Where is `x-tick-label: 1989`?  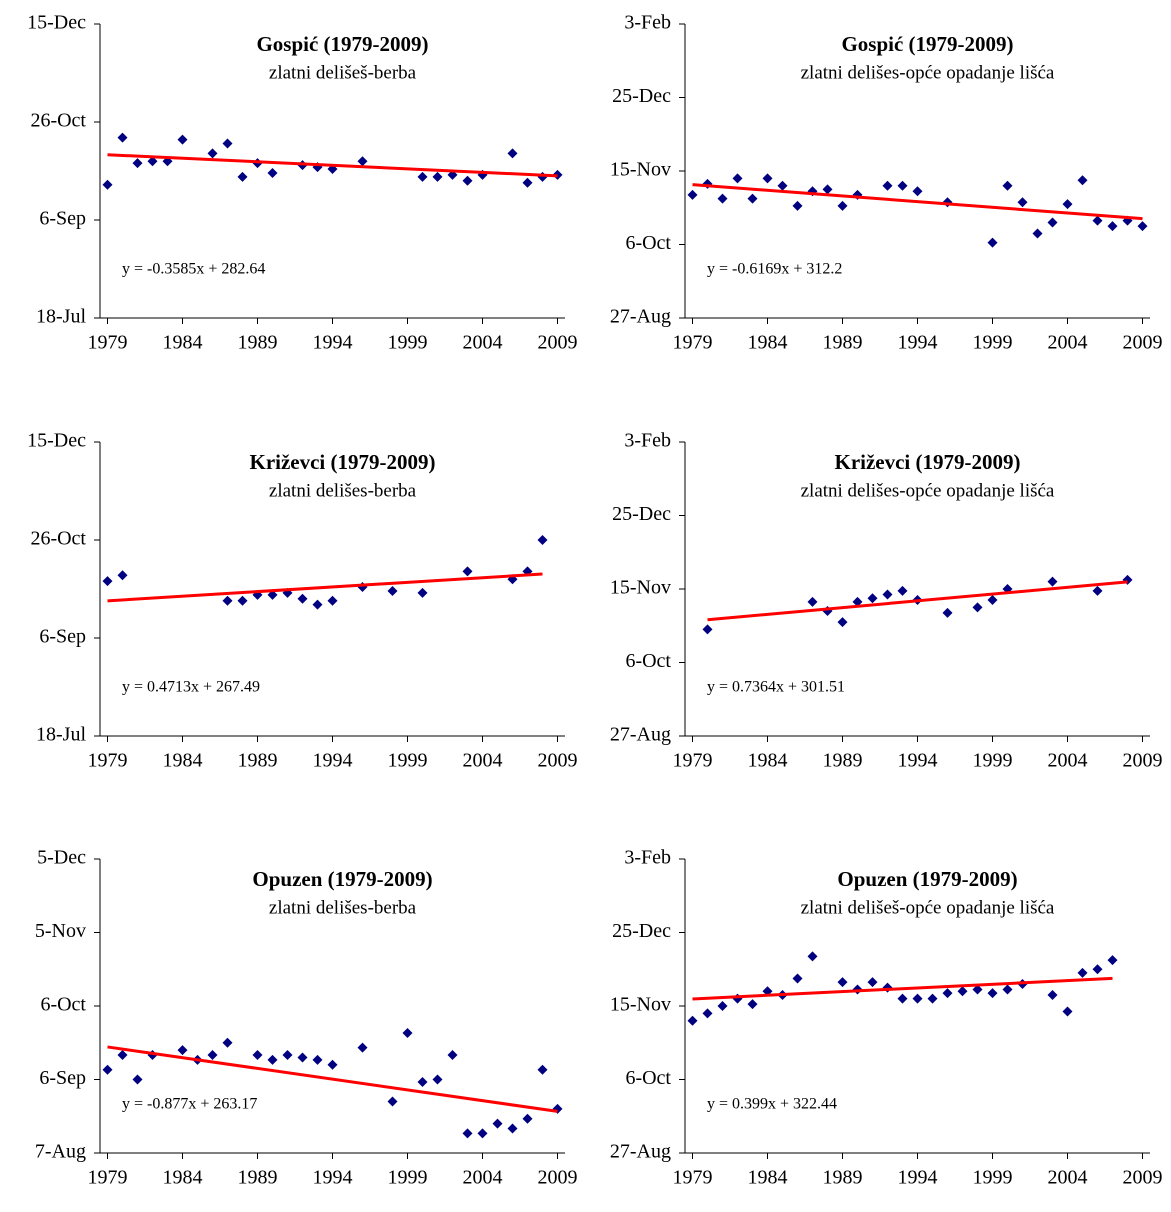 x-tick-label: 1989 is located at coordinates (258, 761).